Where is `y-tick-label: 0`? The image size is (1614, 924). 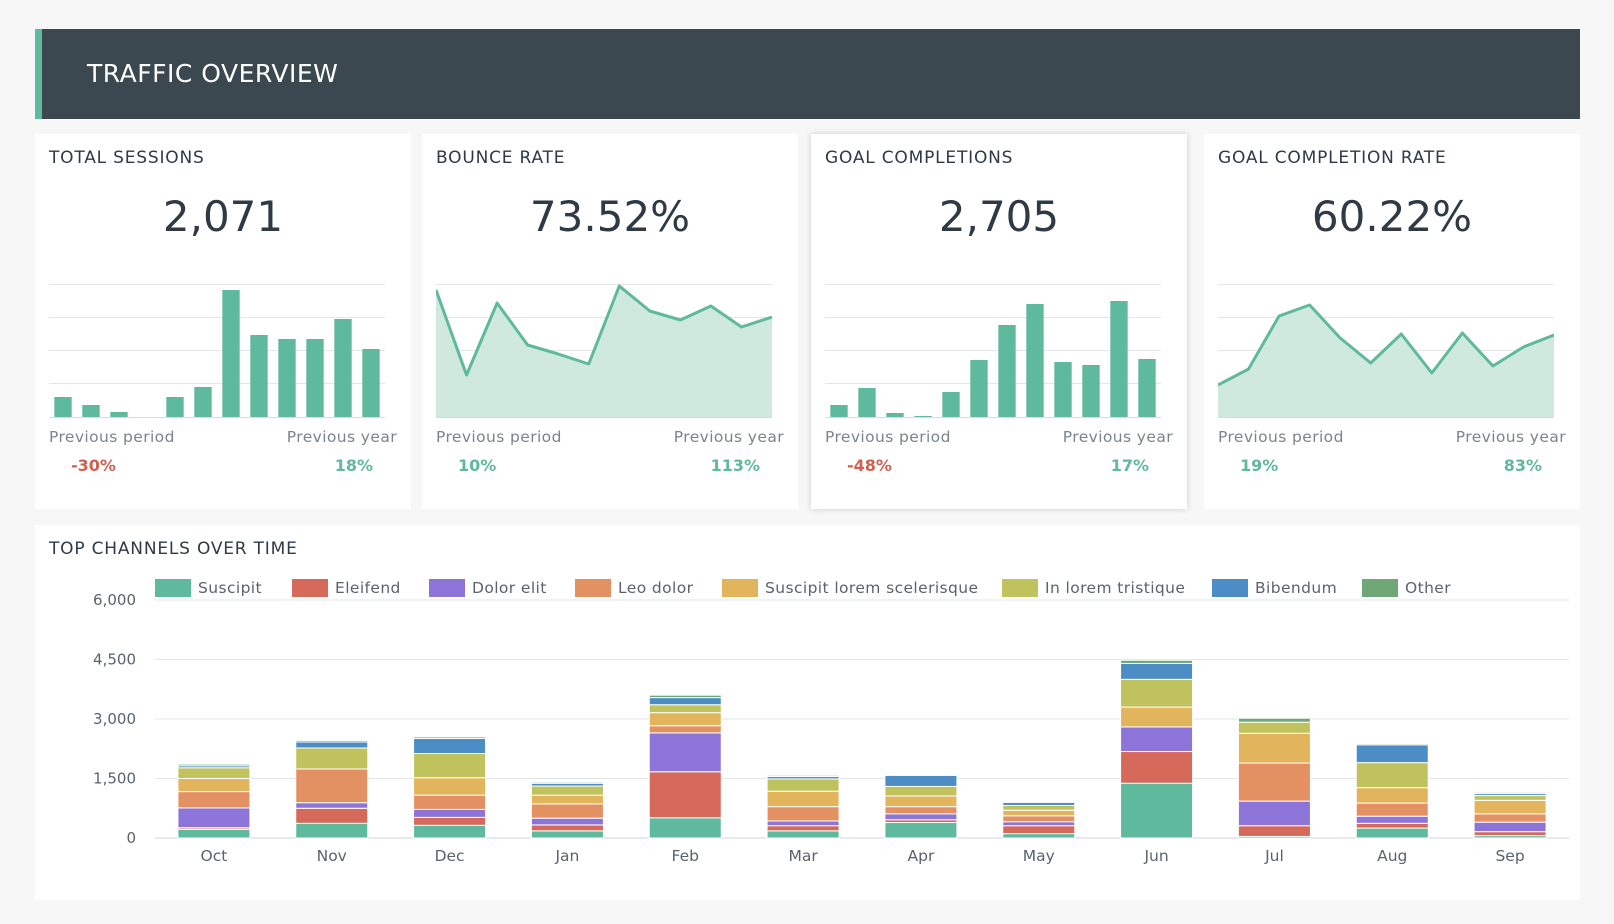 y-tick-label: 0 is located at coordinates (131, 838).